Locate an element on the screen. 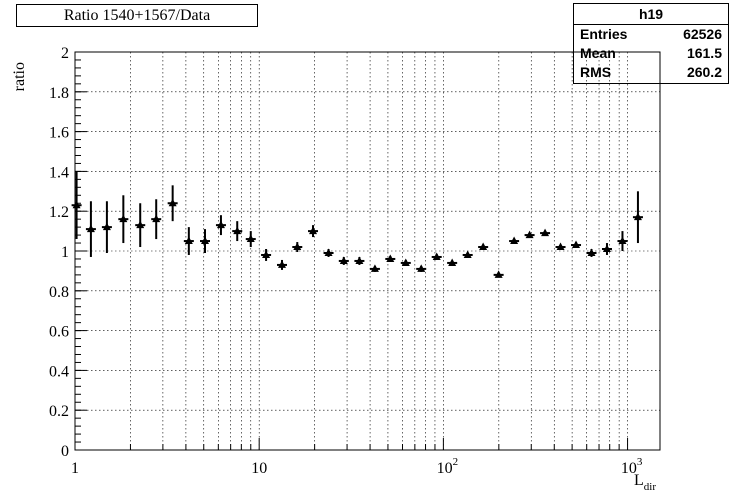 The height and width of the screenshot is (500, 735). y-tick-label: 0.6 is located at coordinates (59, 332).